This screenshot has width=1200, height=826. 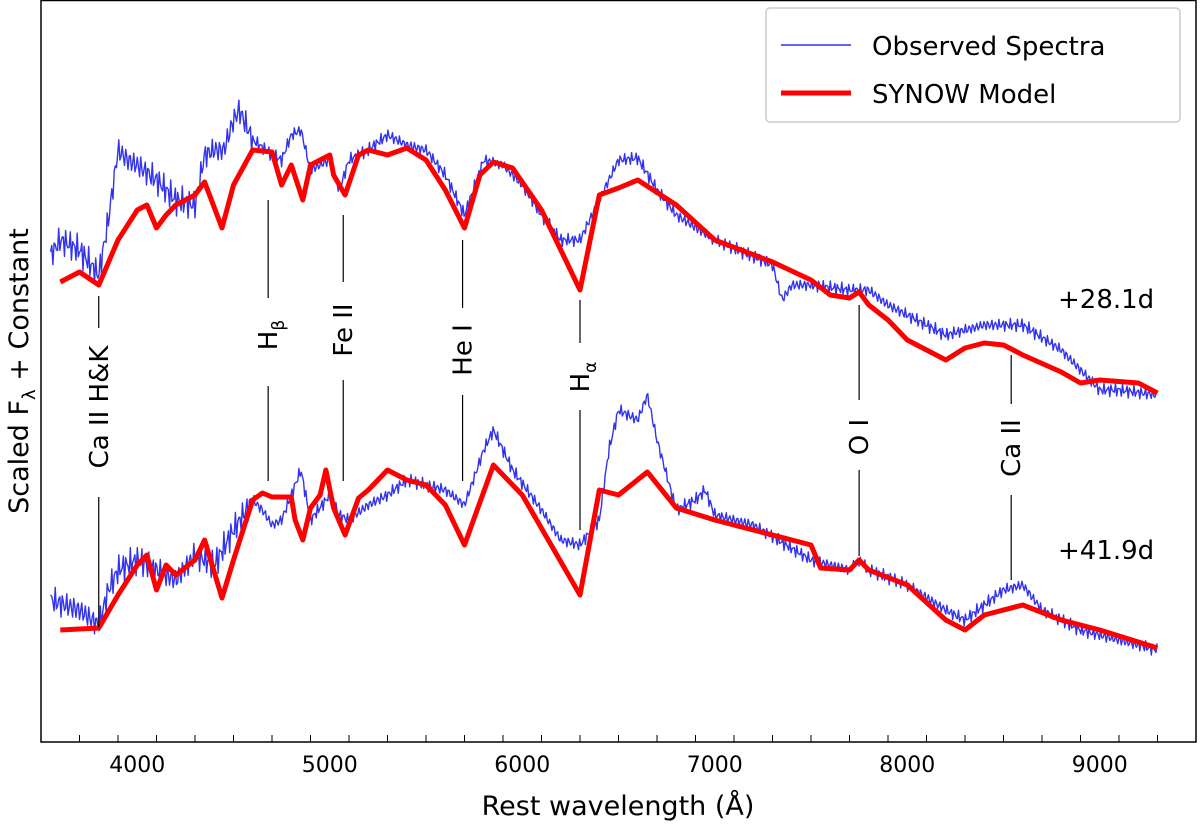 What do you see at coordinates (583, 415) in the screenshot?
I see `annotation-hα: Hα` at bounding box center [583, 415].